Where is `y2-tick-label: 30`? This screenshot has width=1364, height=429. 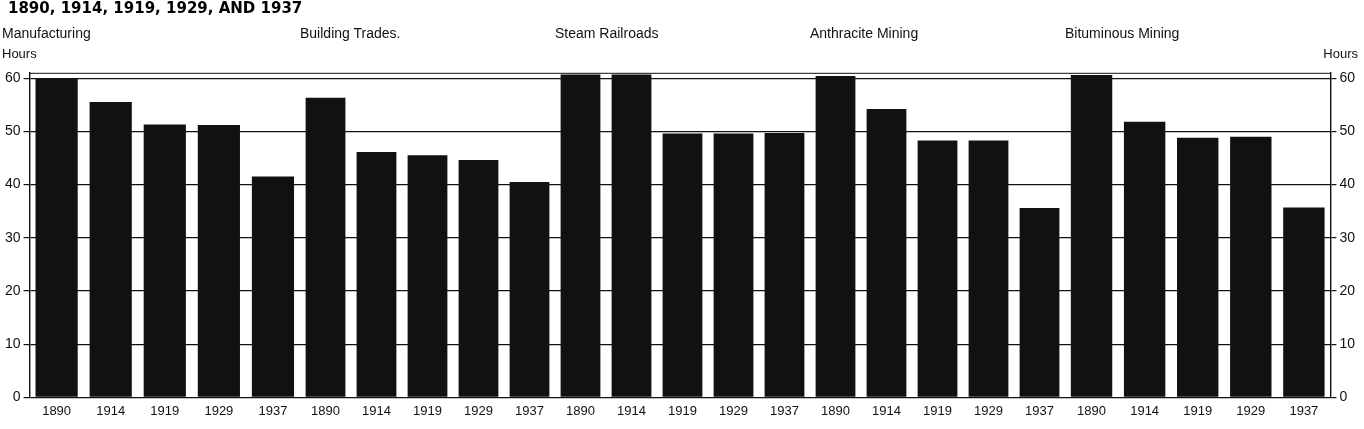 y2-tick-label: 30 is located at coordinates (1347, 236).